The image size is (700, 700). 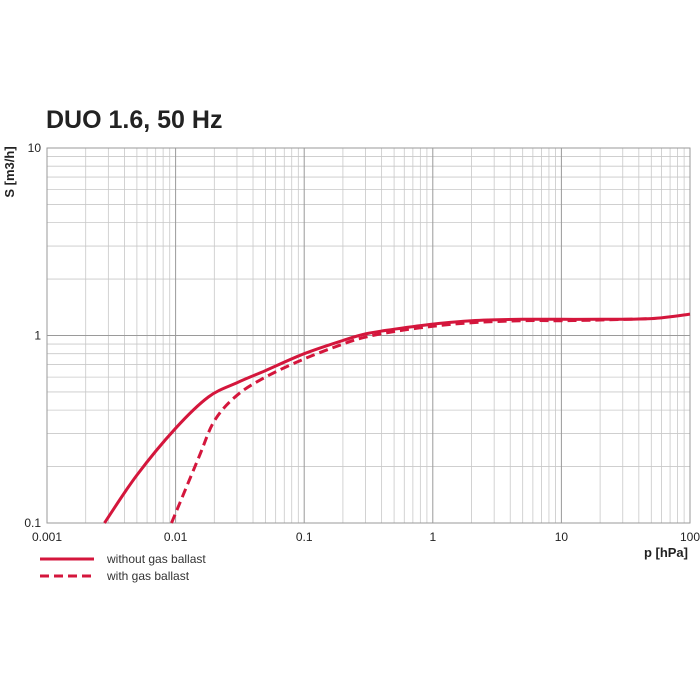 I want to click on x-tick-label: 10, so click(x=562, y=537).